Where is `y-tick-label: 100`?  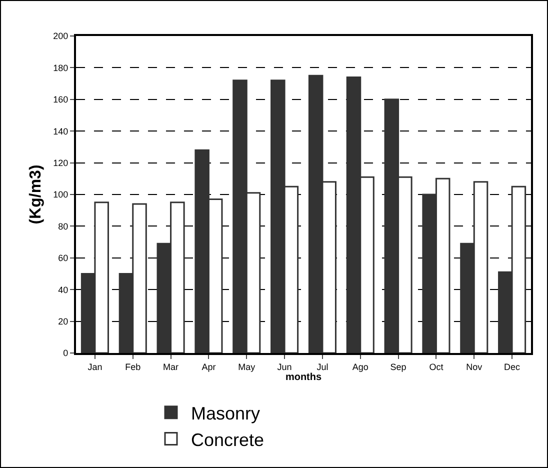
y-tick-label: 100 is located at coordinates (60, 195).